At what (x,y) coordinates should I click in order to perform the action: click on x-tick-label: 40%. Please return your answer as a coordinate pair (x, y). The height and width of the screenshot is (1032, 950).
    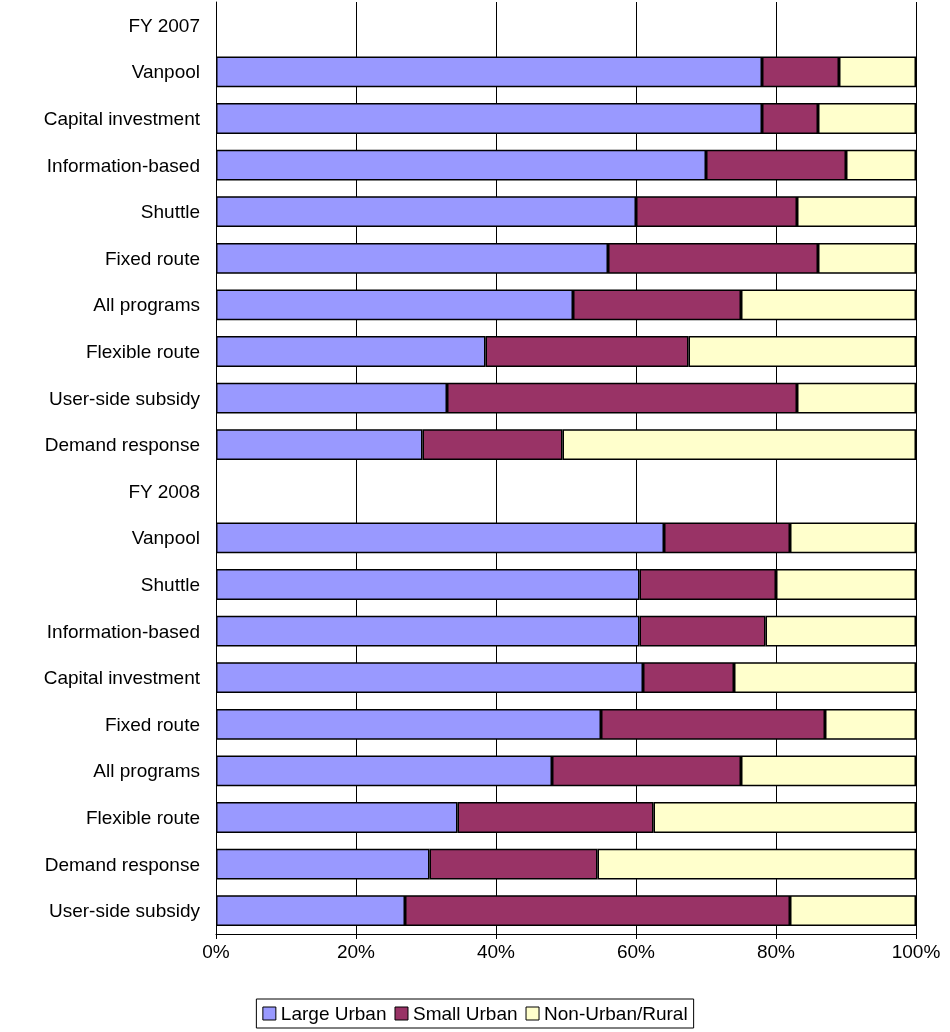
    Looking at the image, I should click on (496, 951).